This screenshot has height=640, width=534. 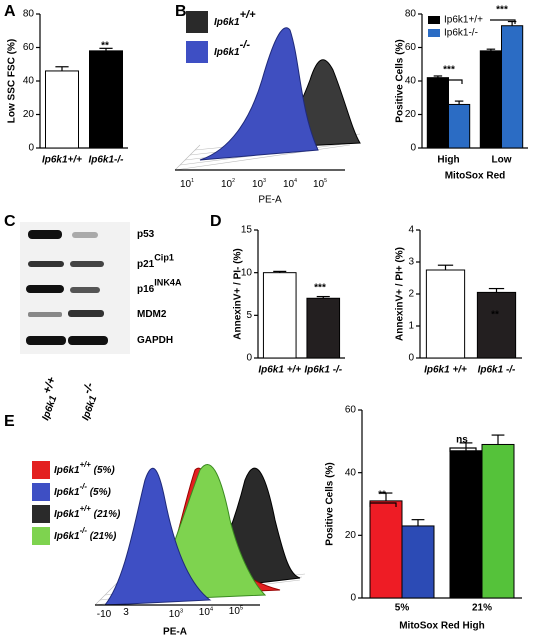 What do you see at coordinates (164, 258) in the screenshot?
I see `band-label-sup: Cip1` at bounding box center [164, 258].